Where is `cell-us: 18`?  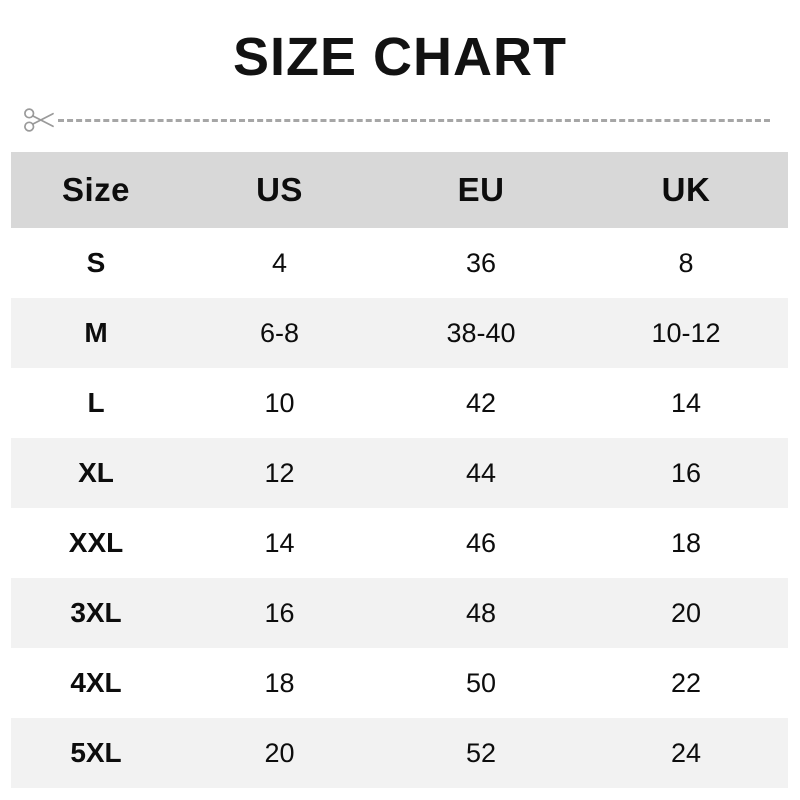 cell-us: 18 is located at coordinates (279, 682).